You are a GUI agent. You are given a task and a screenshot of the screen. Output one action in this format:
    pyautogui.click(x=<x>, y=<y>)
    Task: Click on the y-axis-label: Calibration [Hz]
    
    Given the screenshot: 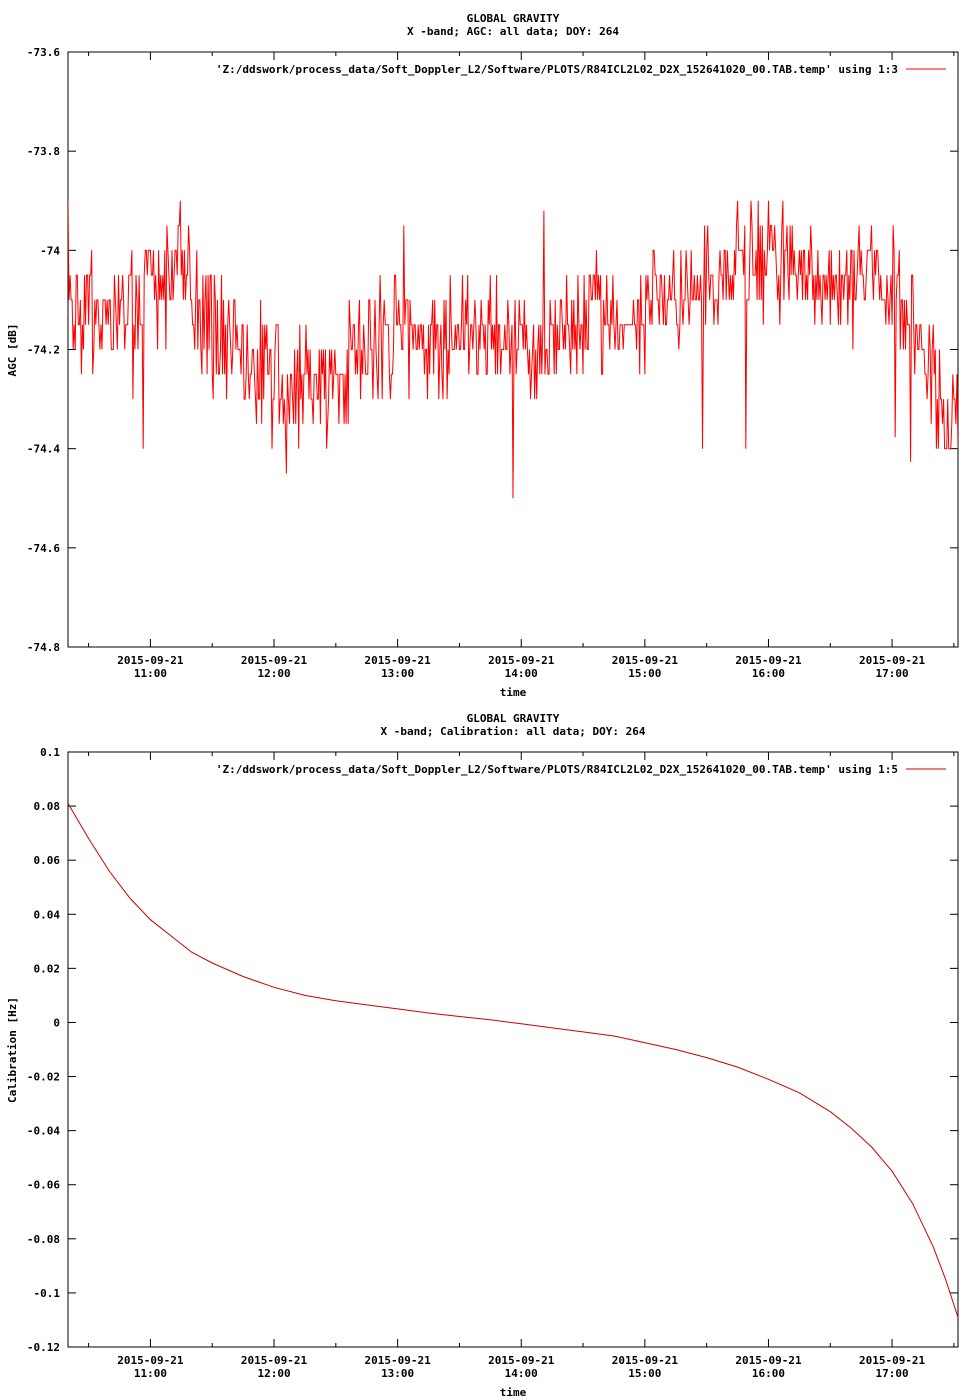 What is the action you would take?
    pyautogui.click(x=12, y=1050)
    